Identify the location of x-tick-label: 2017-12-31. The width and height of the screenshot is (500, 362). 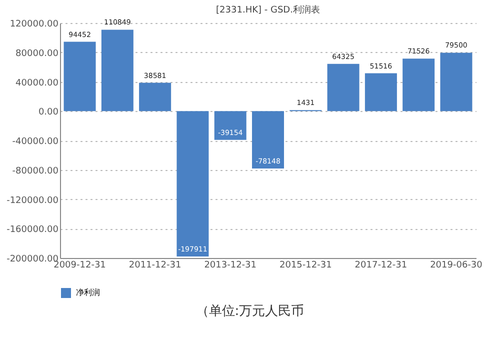
(381, 265).